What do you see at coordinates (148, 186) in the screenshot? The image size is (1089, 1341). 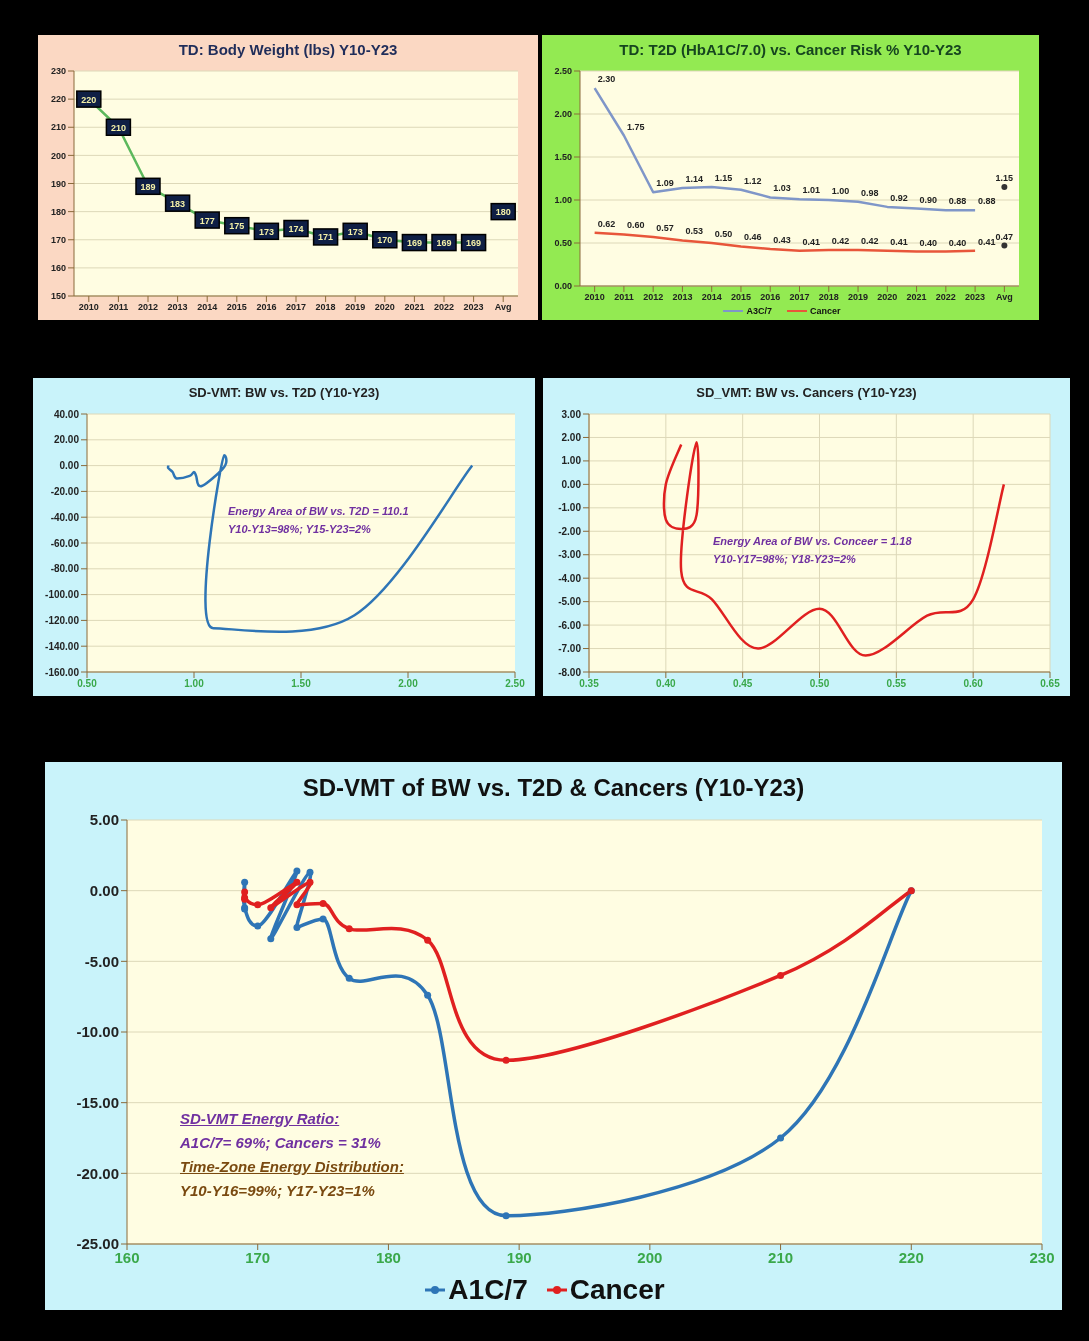 I see `data-label: 189` at bounding box center [148, 186].